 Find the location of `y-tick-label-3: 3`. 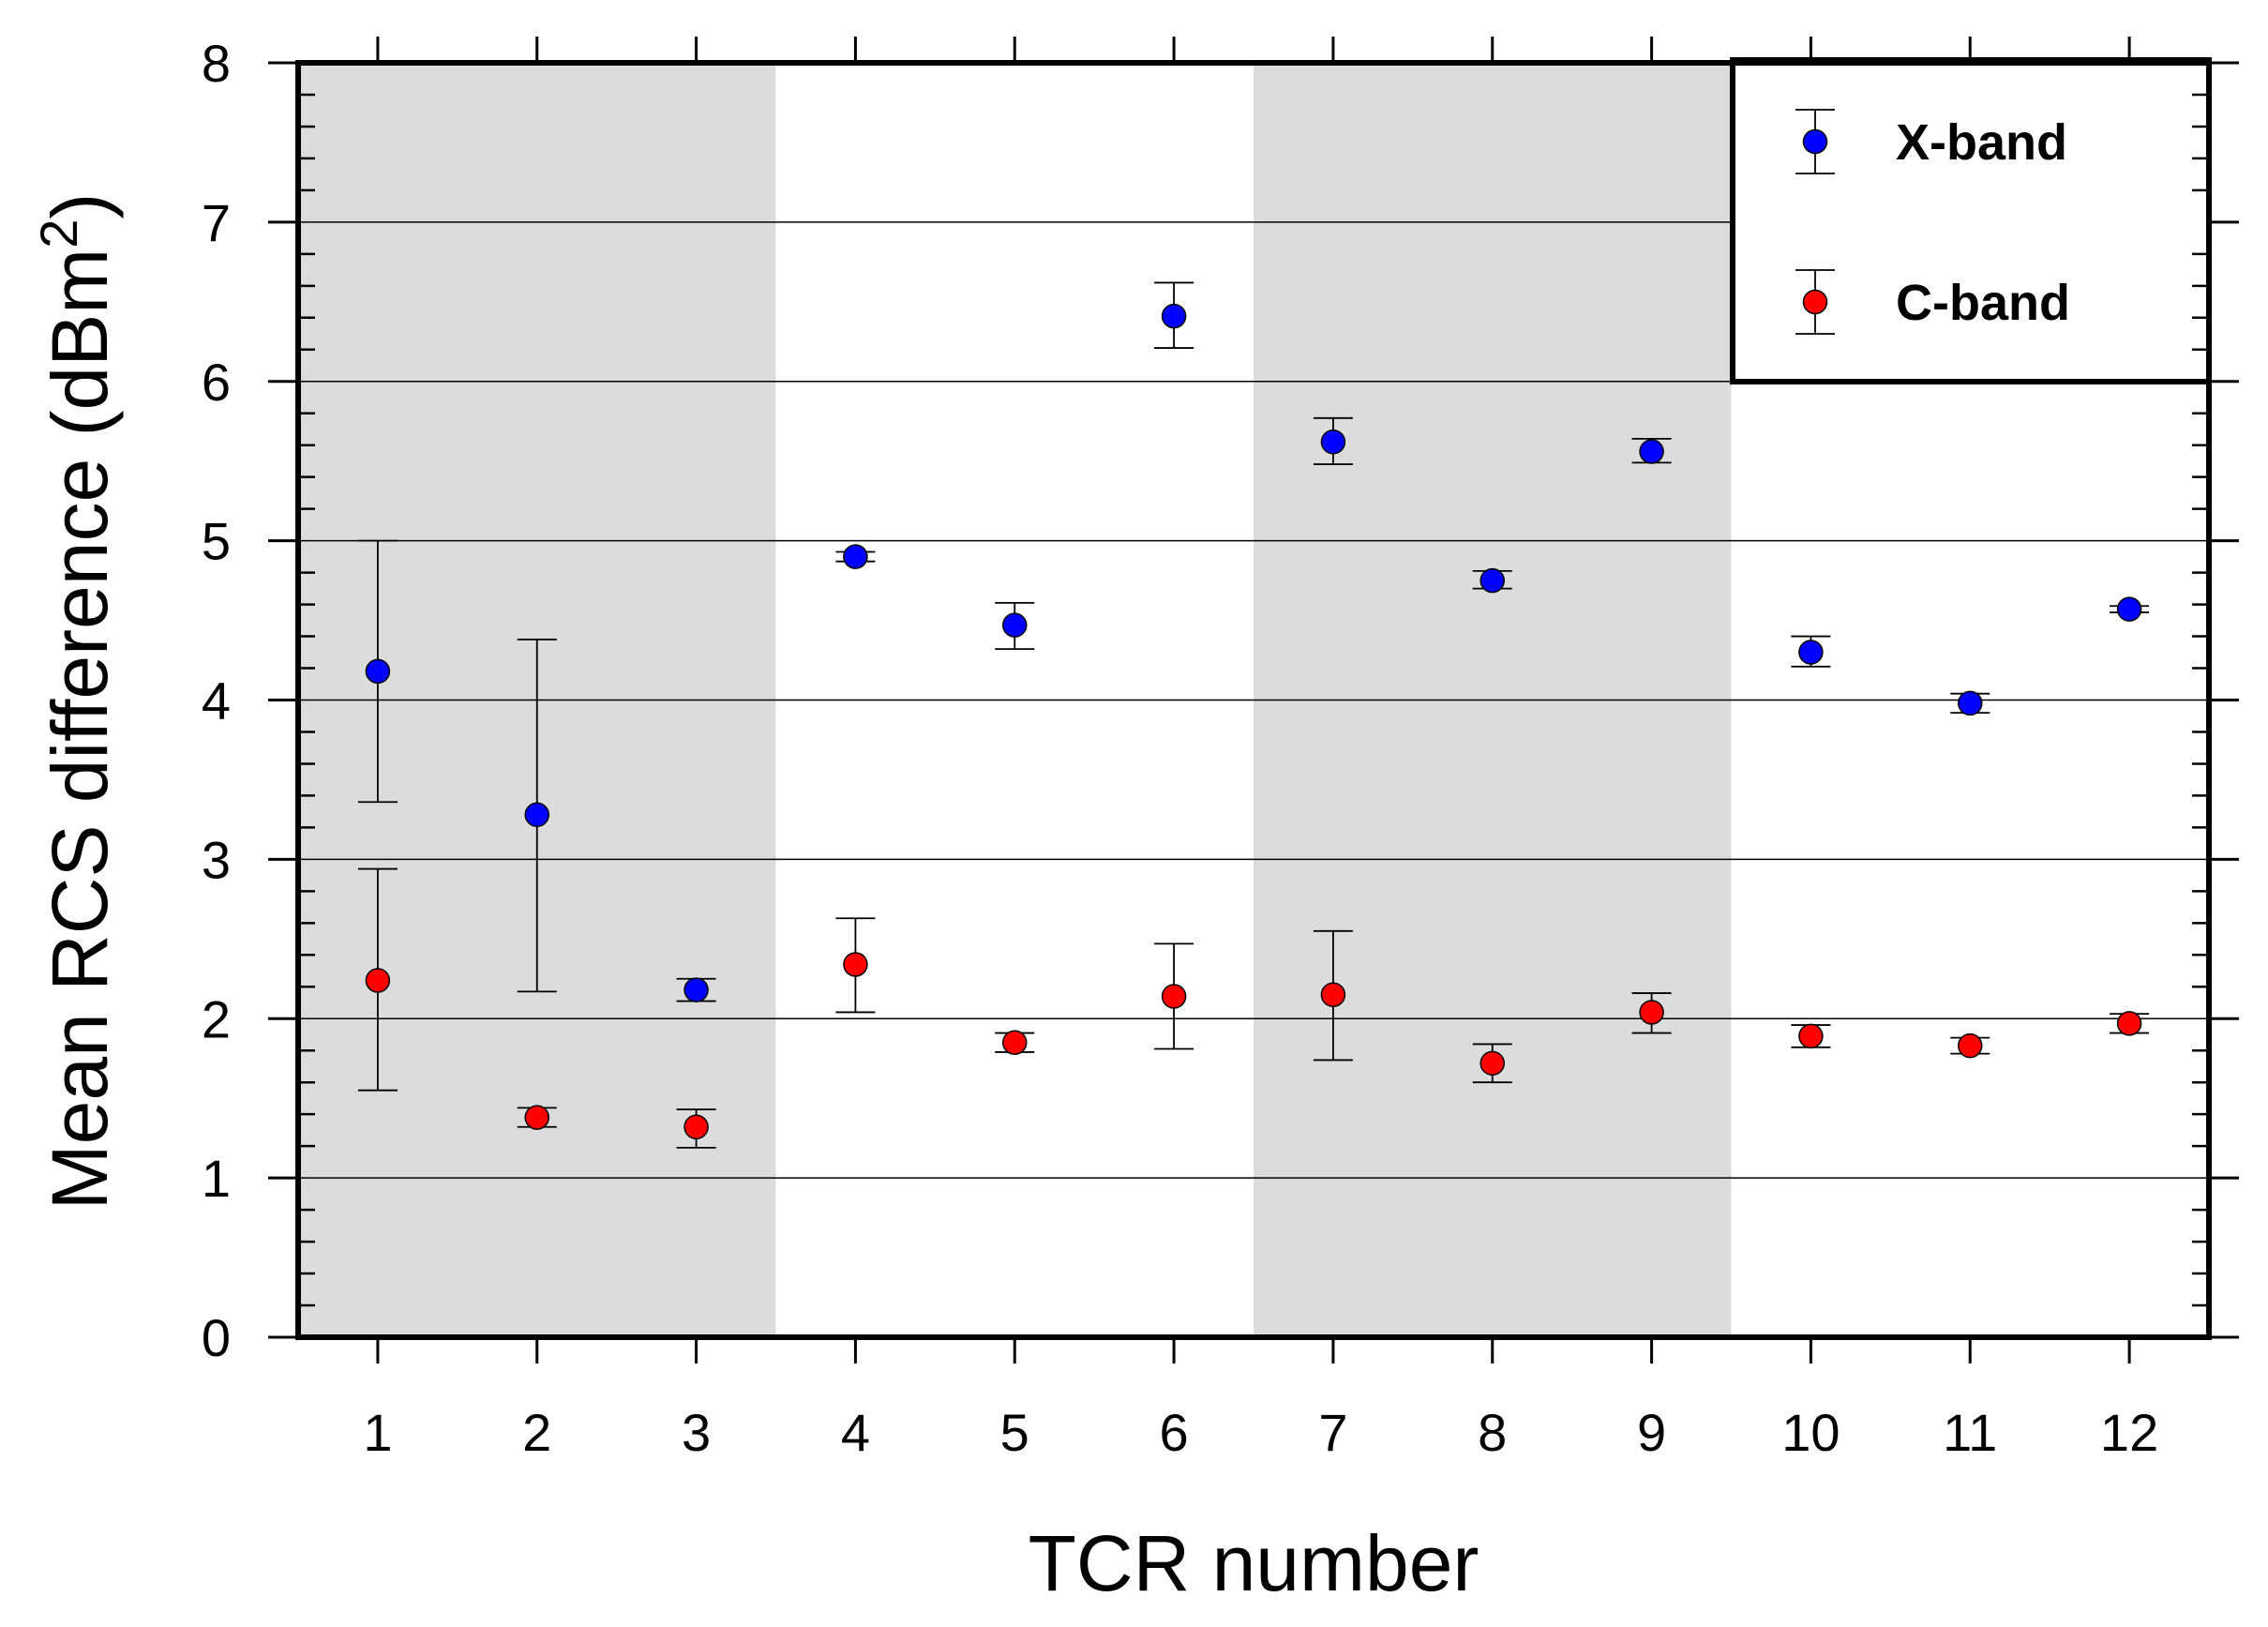

y-tick-label-3: 3 is located at coordinates (216, 860).